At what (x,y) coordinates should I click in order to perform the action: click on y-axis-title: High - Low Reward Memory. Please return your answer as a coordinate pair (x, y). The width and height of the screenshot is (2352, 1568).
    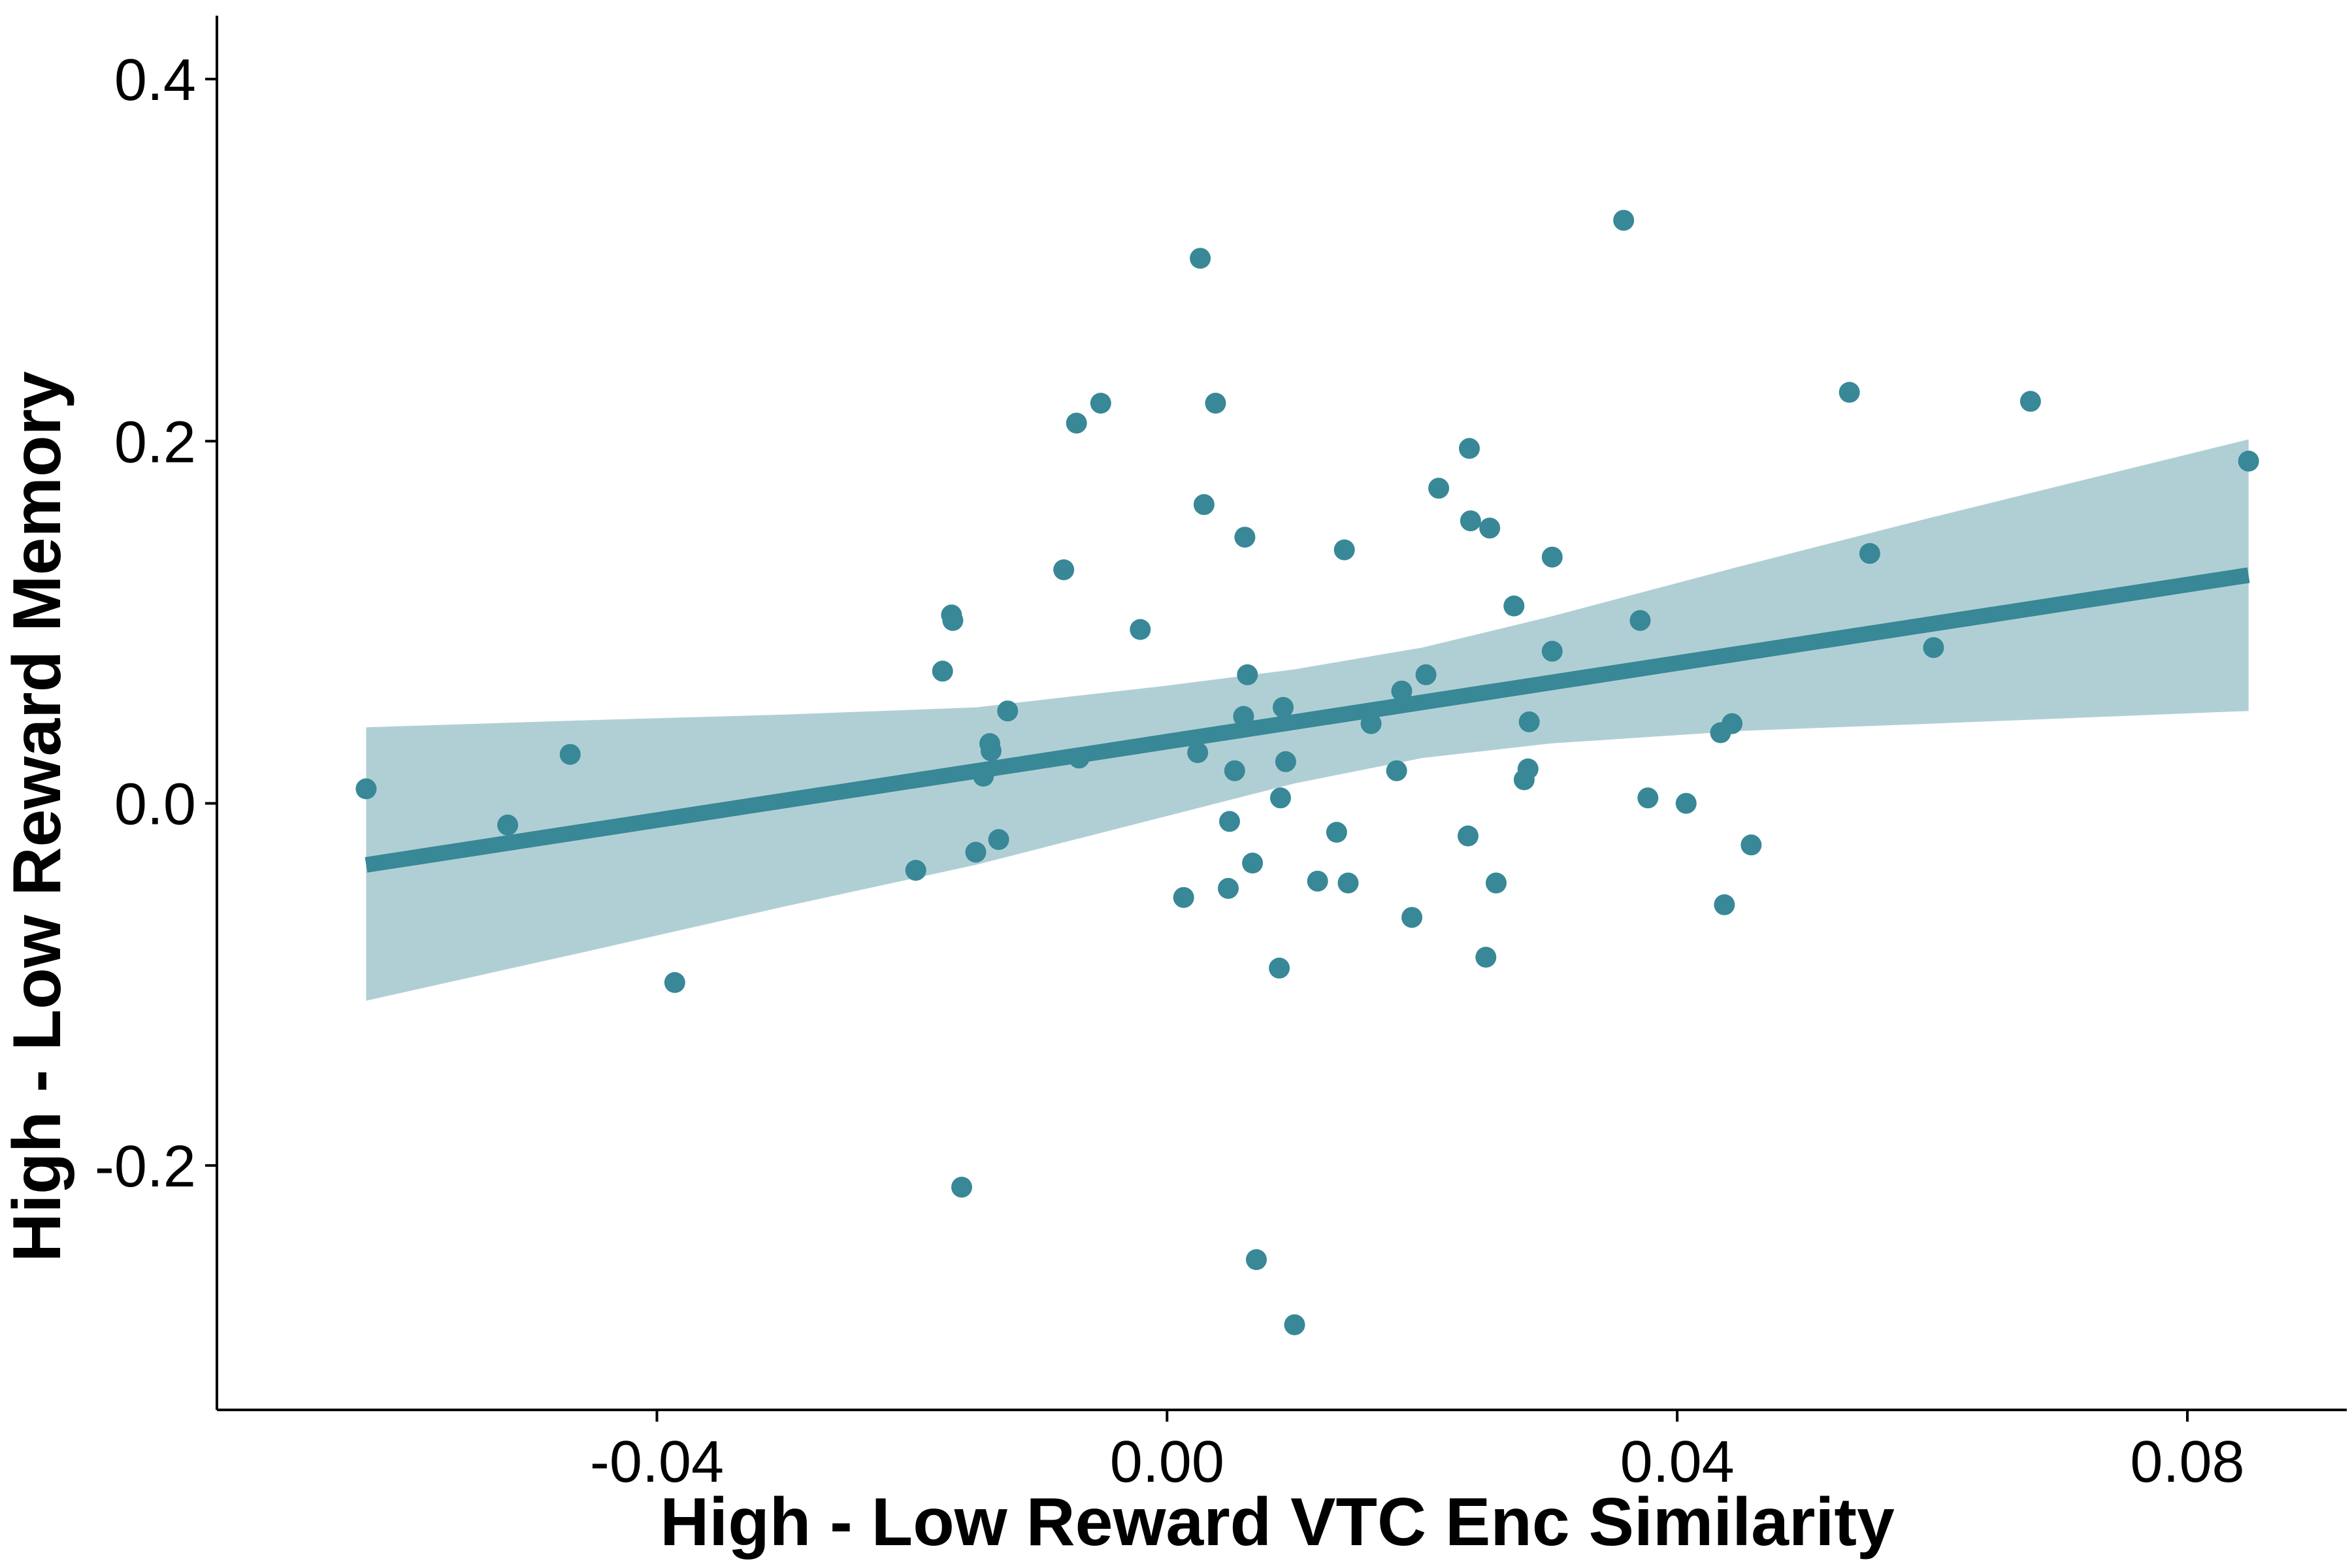
    Looking at the image, I should click on (37, 816).